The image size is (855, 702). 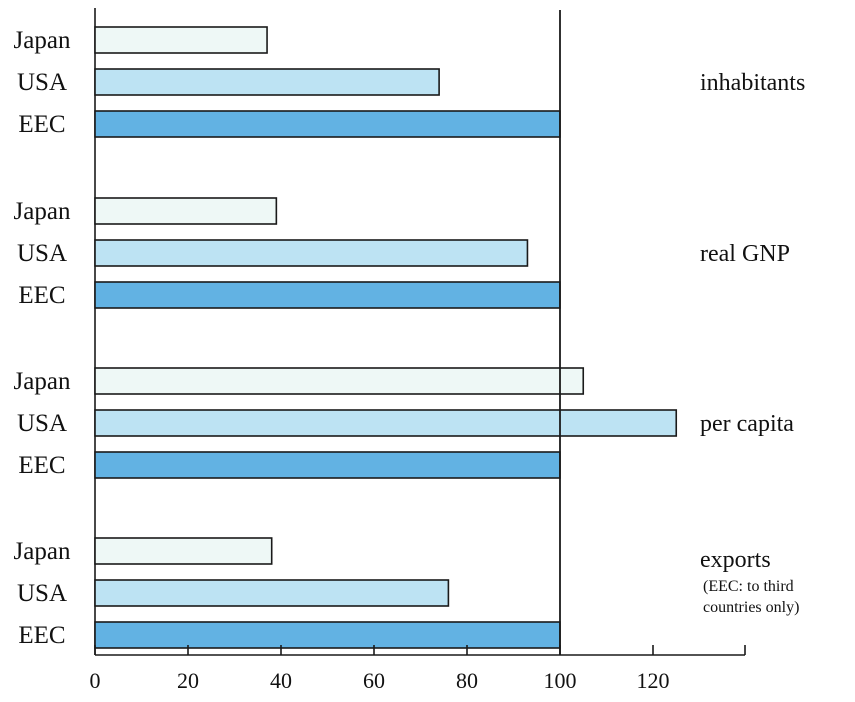 I want to click on x-tick-label: 0, so click(x=95, y=680).